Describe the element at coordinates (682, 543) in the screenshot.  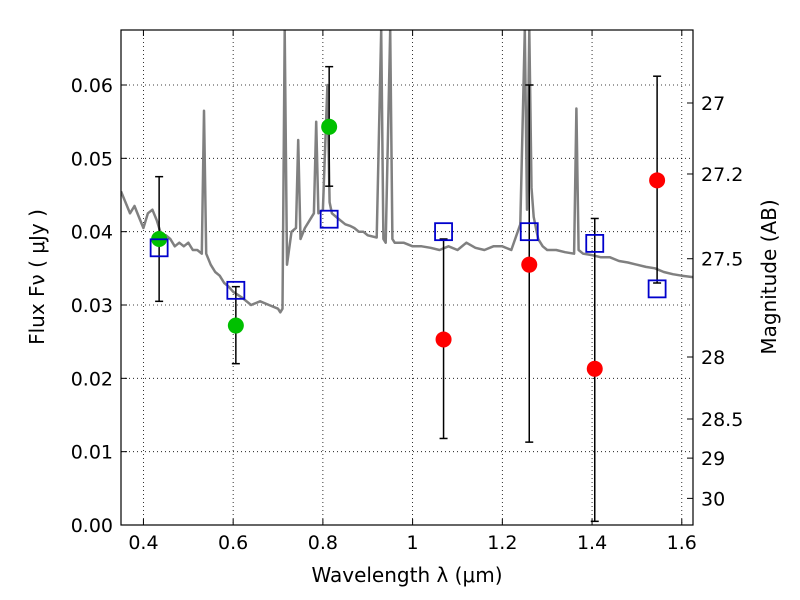
I see `x-tick-label: 1.6` at that location.